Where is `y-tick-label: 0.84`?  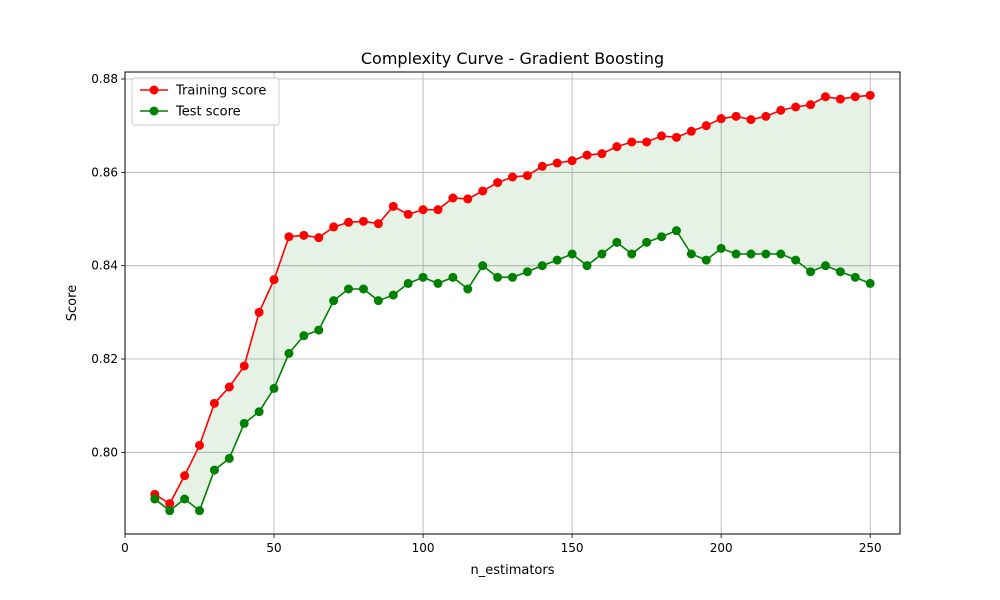 y-tick-label: 0.84 is located at coordinates (104, 266).